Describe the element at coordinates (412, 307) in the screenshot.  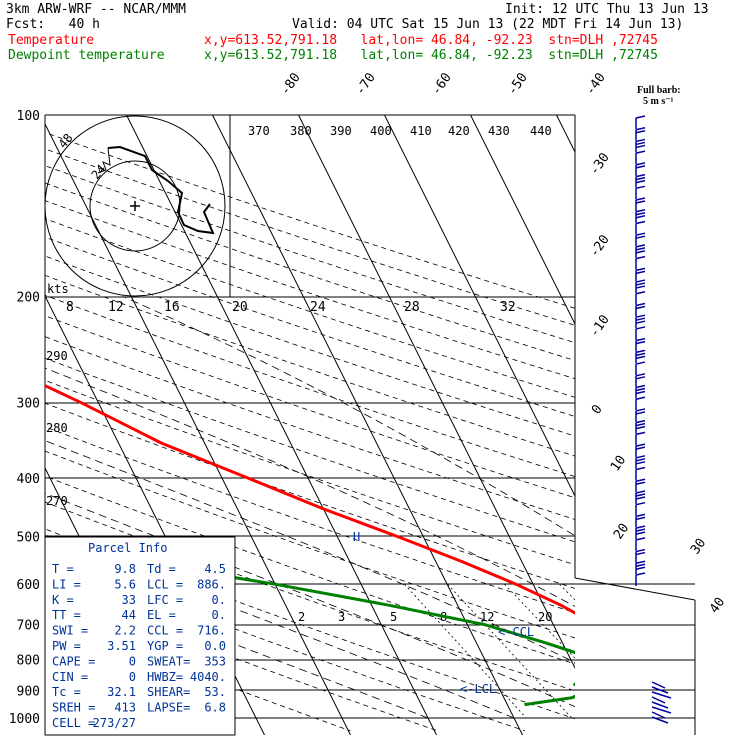
I see `hodograph-scale-label: 28` at that location.